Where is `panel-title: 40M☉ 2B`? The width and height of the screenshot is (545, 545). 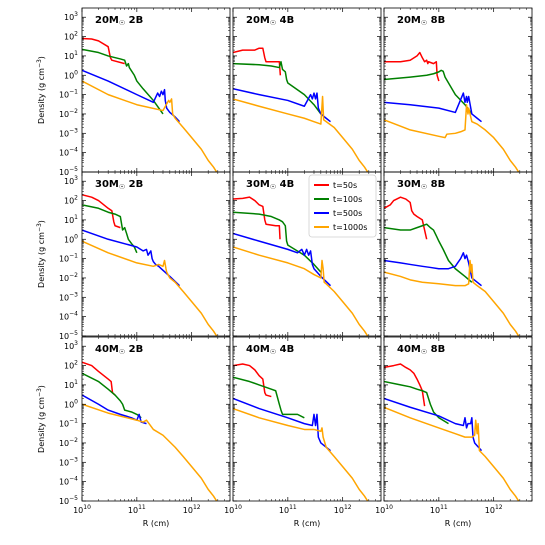
panel-title: 40M☉ 2B is located at coordinates (119, 350).